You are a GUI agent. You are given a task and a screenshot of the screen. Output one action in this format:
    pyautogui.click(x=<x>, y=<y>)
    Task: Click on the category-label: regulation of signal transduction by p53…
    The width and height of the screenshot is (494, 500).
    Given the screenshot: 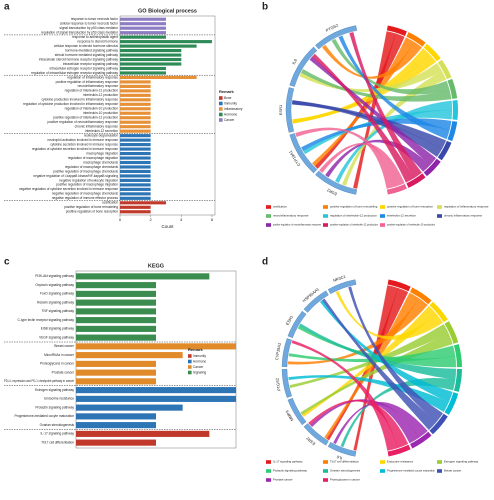 What is the action you would take?
    pyautogui.click(x=80, y=33)
    